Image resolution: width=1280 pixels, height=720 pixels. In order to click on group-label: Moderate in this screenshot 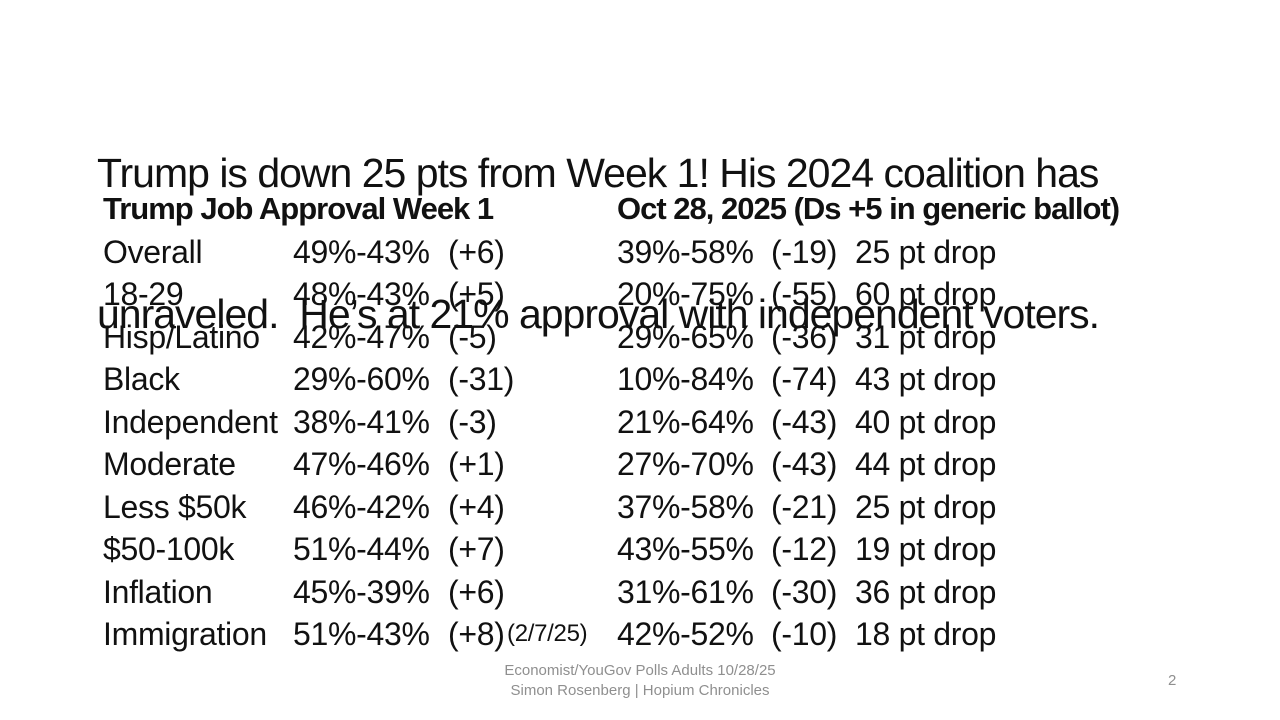, I will do `click(169, 464)`.